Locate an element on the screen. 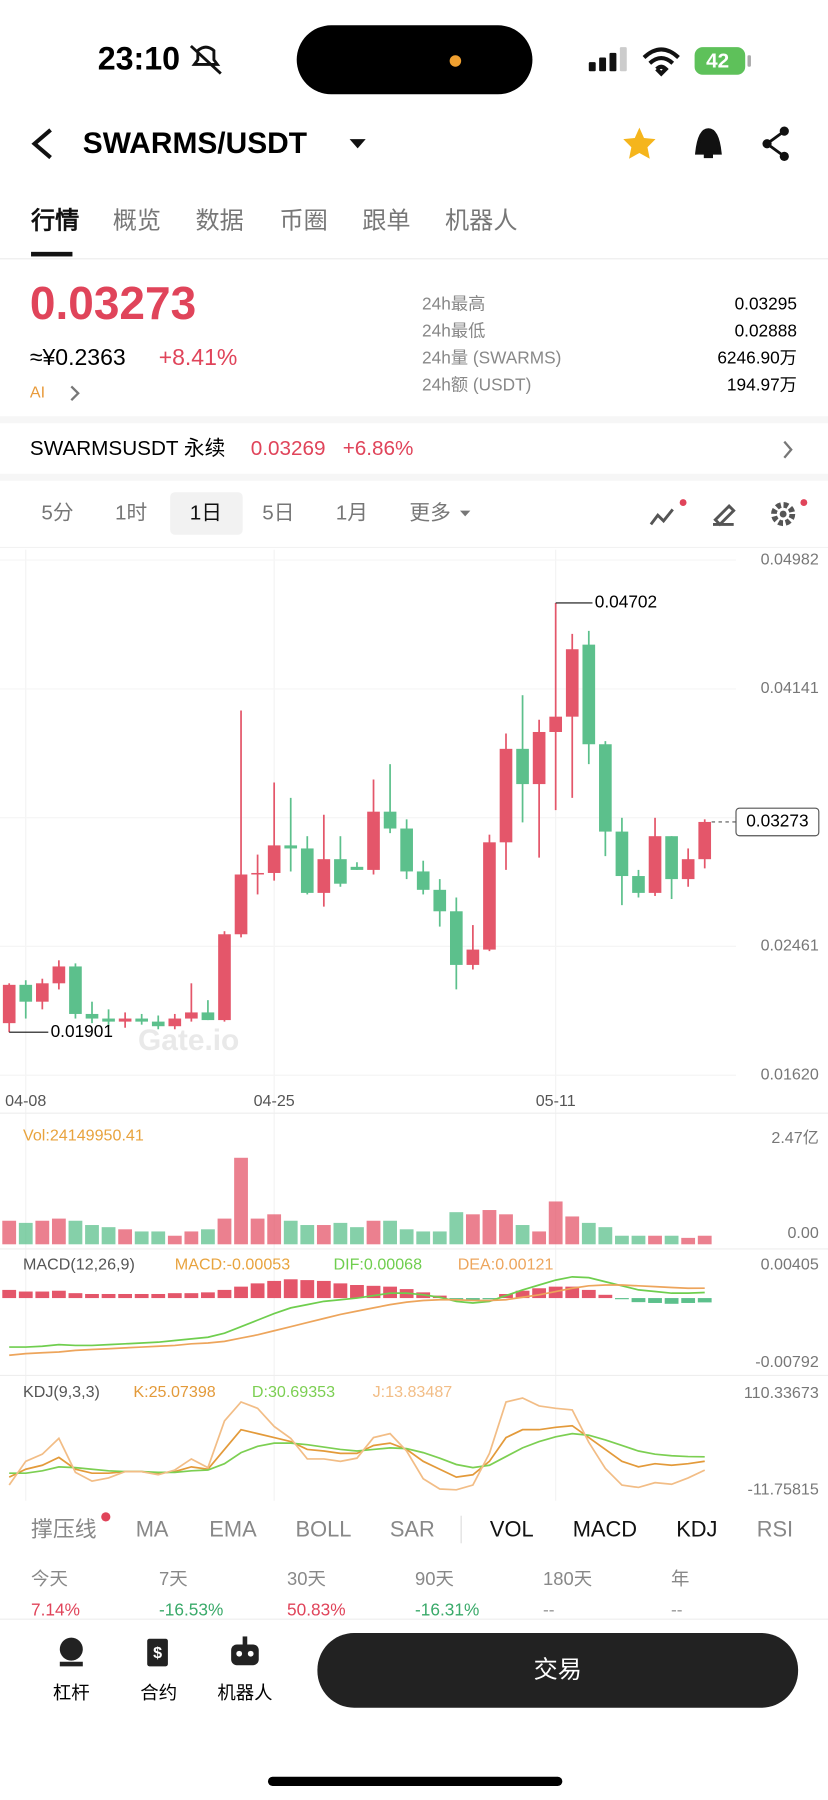  tab: 数据 is located at coordinates (220, 220).